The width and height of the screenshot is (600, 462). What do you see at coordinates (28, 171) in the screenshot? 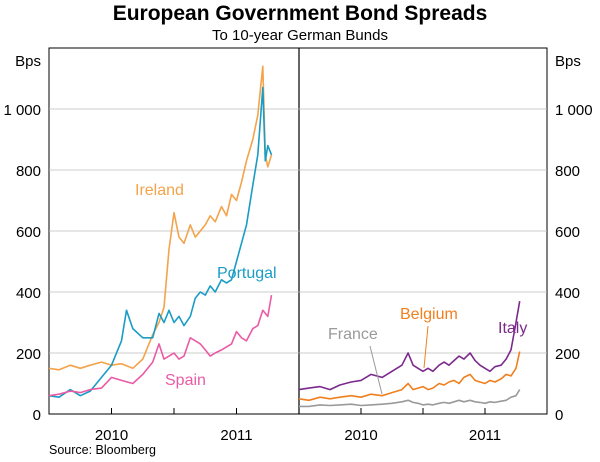
I see `y-tick-label-left: 800` at bounding box center [28, 171].